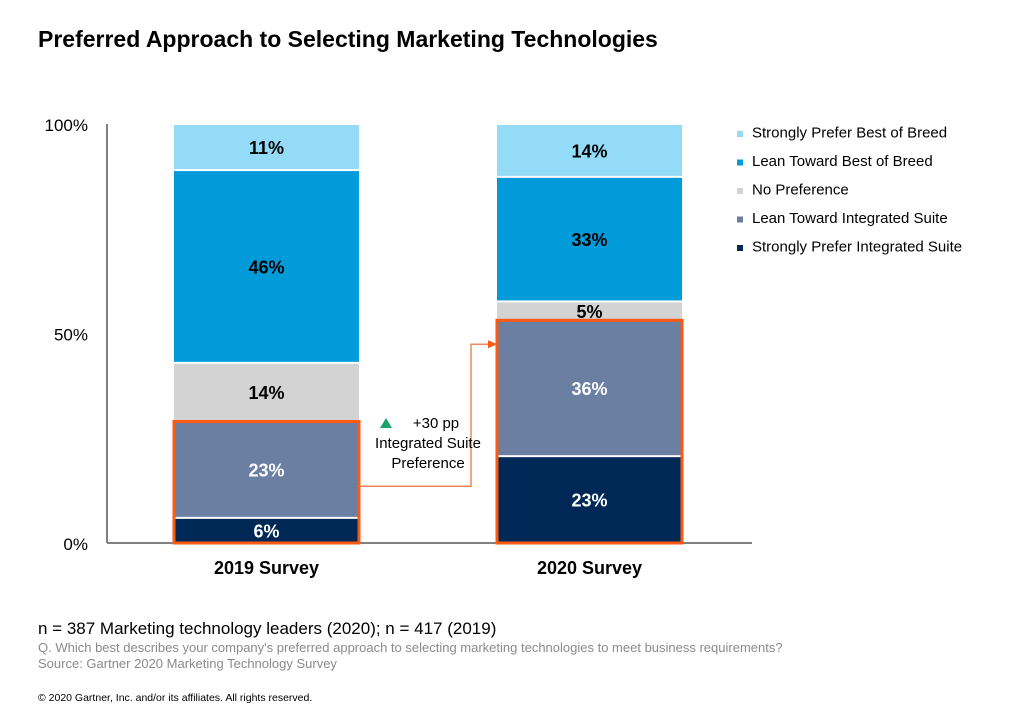 Image resolution: width=1024 pixels, height=719 pixels. I want to click on data-label: 5%, so click(589, 312).